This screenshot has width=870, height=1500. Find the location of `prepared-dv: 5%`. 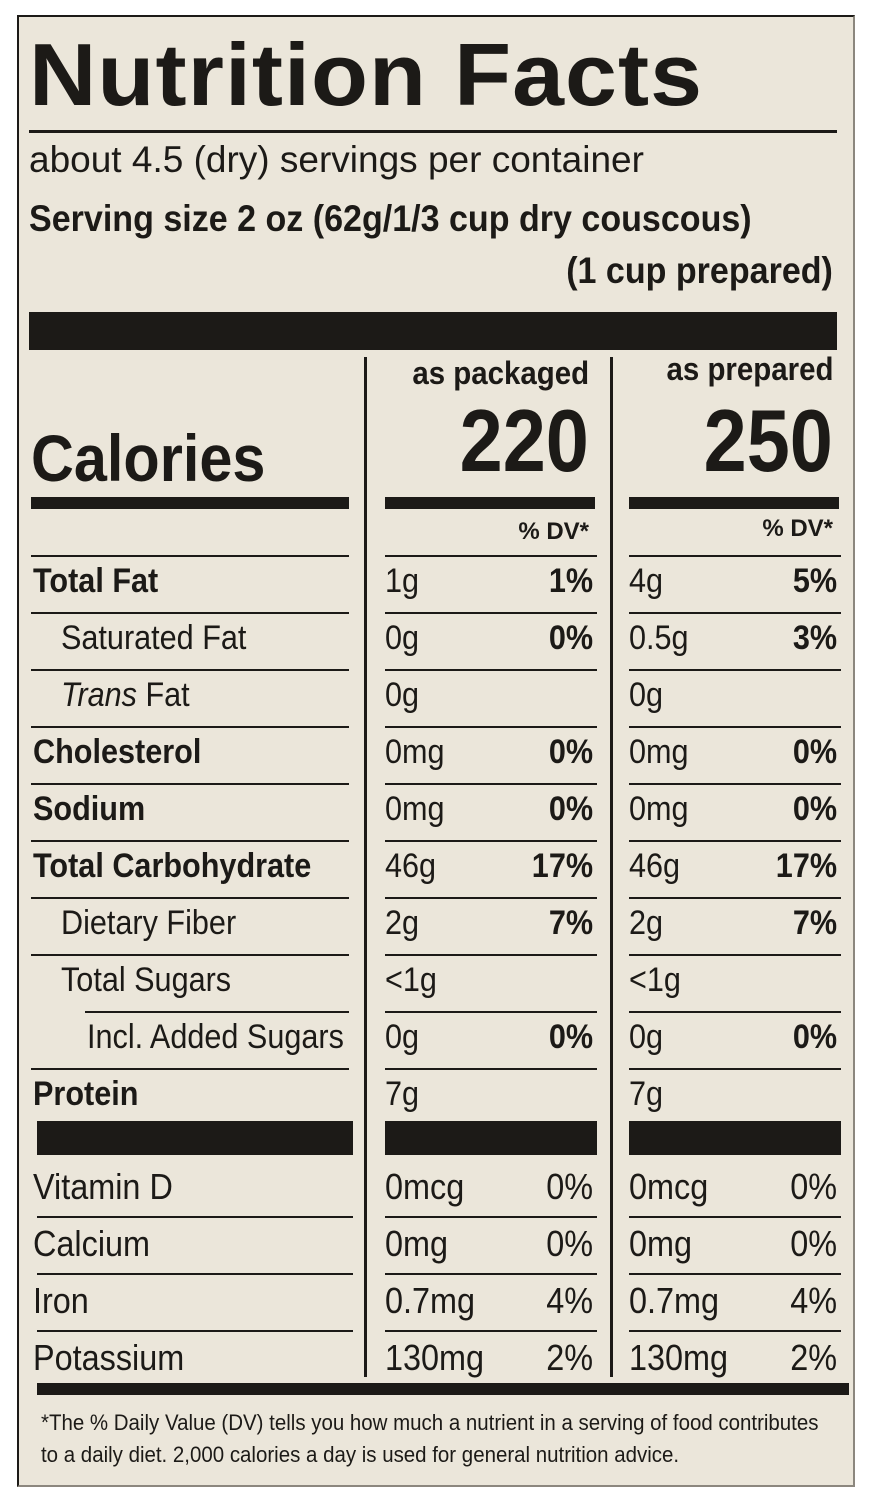

prepared-dv: 5% is located at coordinates (814, 581).